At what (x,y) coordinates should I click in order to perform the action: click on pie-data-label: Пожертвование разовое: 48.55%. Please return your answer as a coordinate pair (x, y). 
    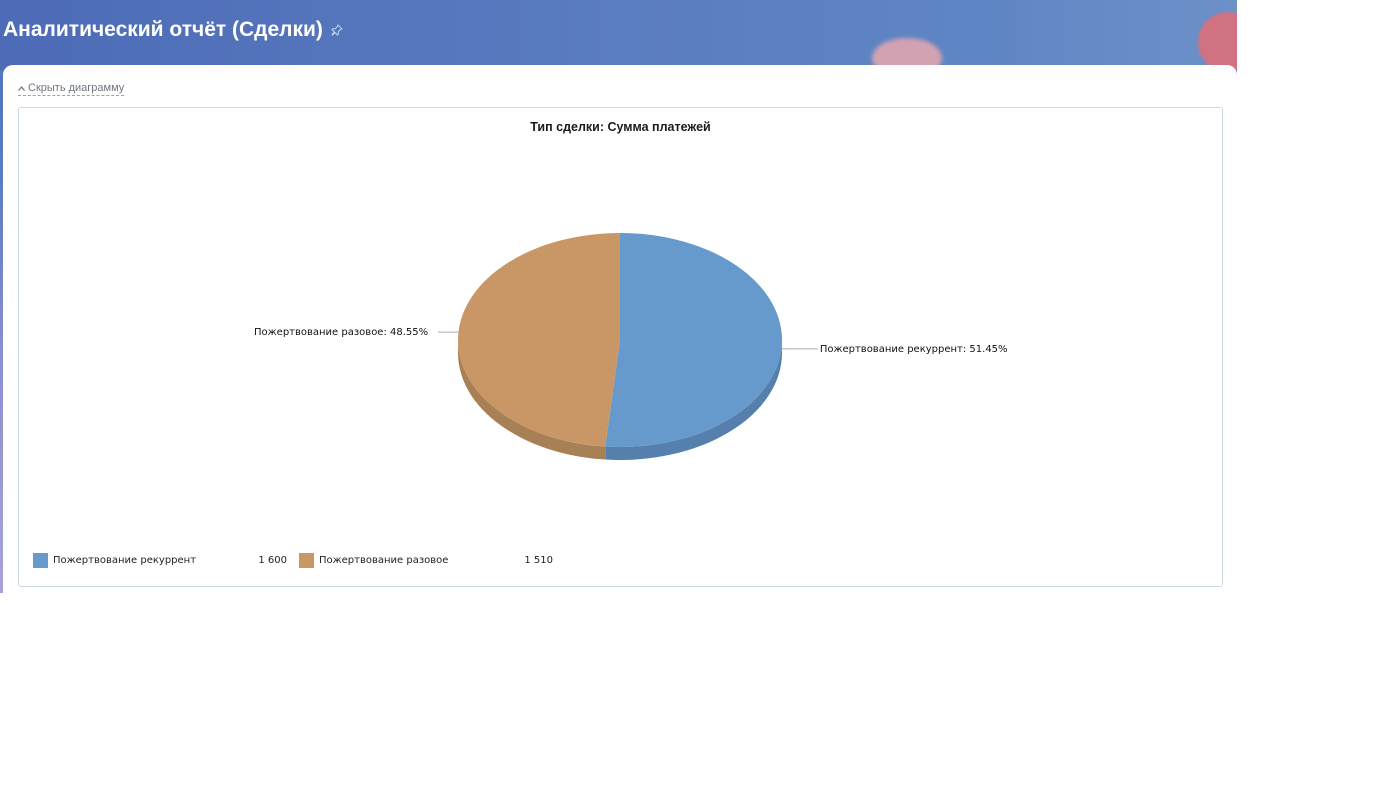
    Looking at the image, I should click on (341, 332).